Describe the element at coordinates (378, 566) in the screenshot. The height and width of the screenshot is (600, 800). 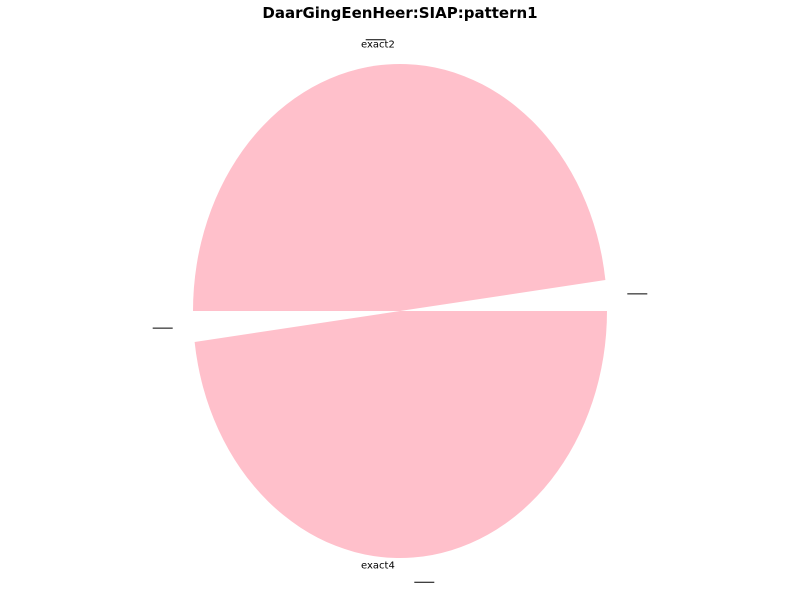
I see `slice-label-exact4: exact4` at that location.